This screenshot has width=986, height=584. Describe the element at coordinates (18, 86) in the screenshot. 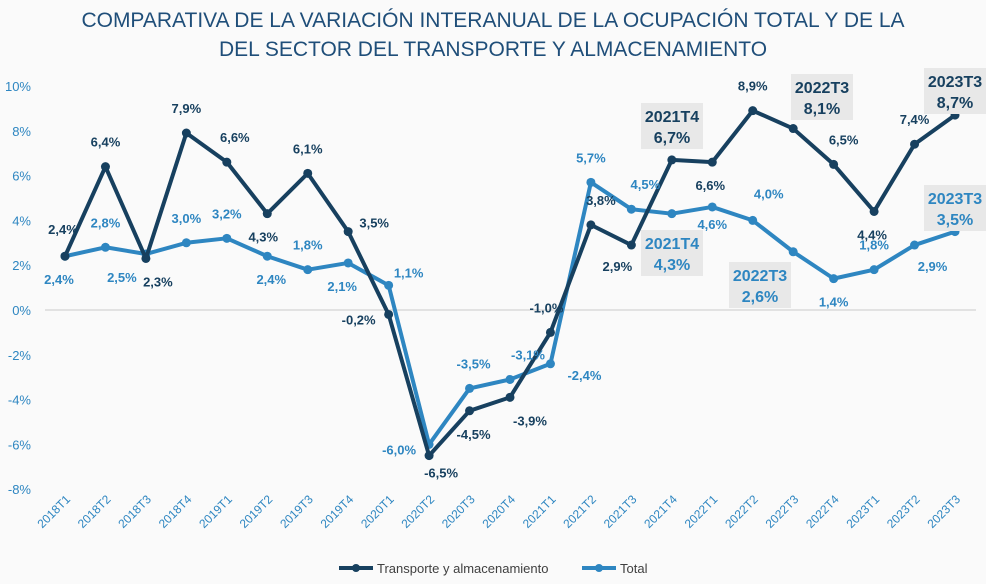

I see `y-tick-label: 10%` at that location.